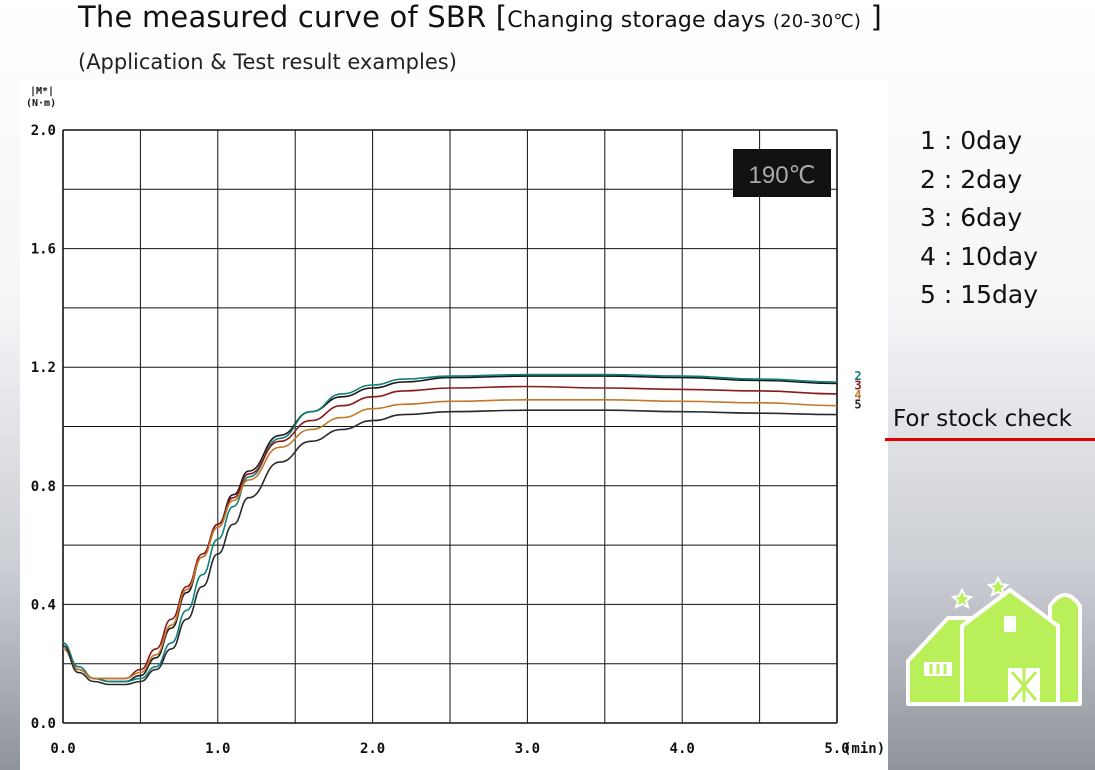 The height and width of the screenshot is (770, 1095). What do you see at coordinates (62, 749) in the screenshot?
I see `x-tick-label: 0.0` at bounding box center [62, 749].